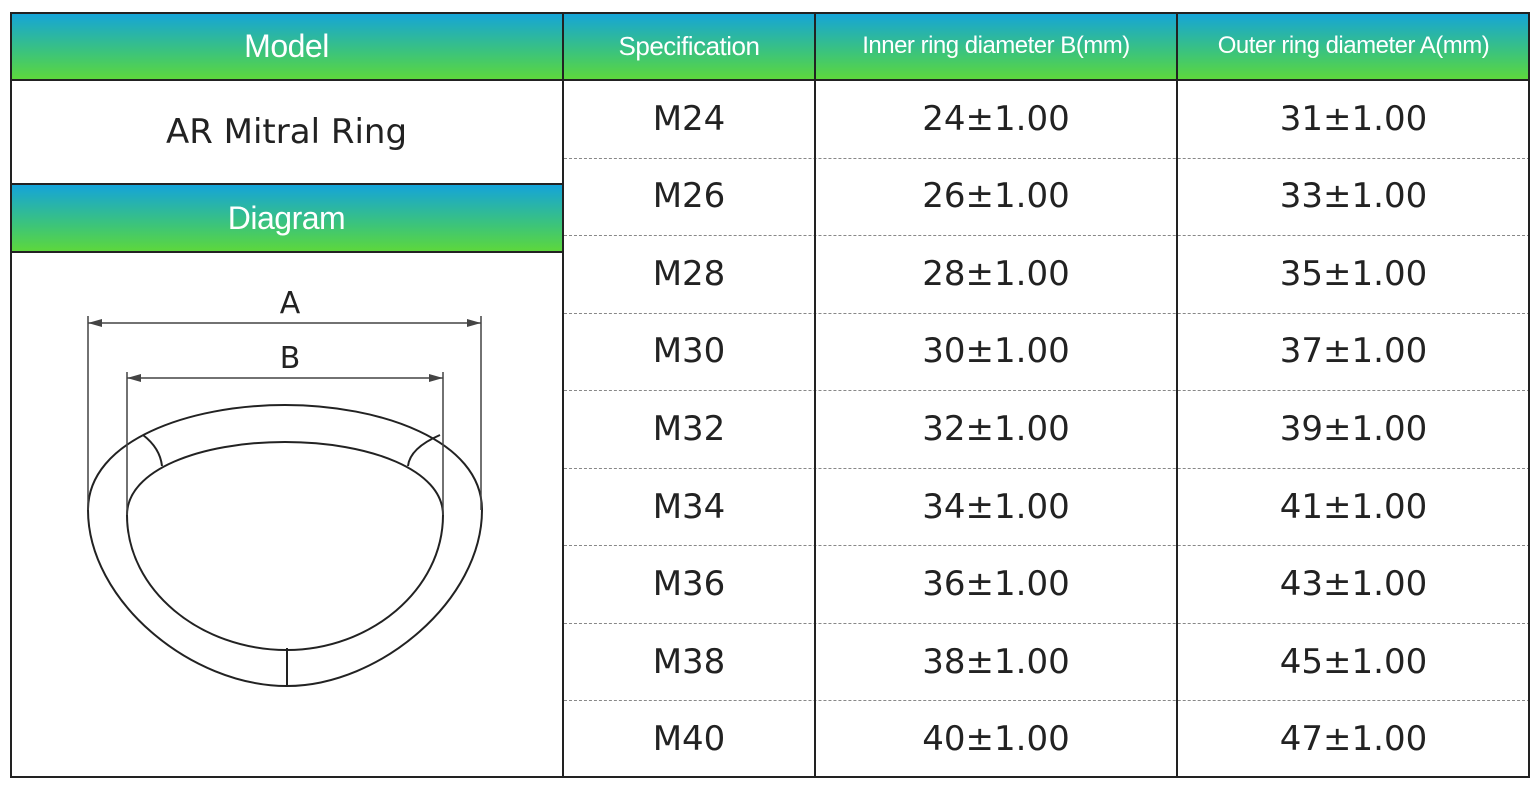 The height and width of the screenshot is (790, 1540). Describe the element at coordinates (996, 506) in the screenshot. I see `table-cell: 34±1.00` at that location.